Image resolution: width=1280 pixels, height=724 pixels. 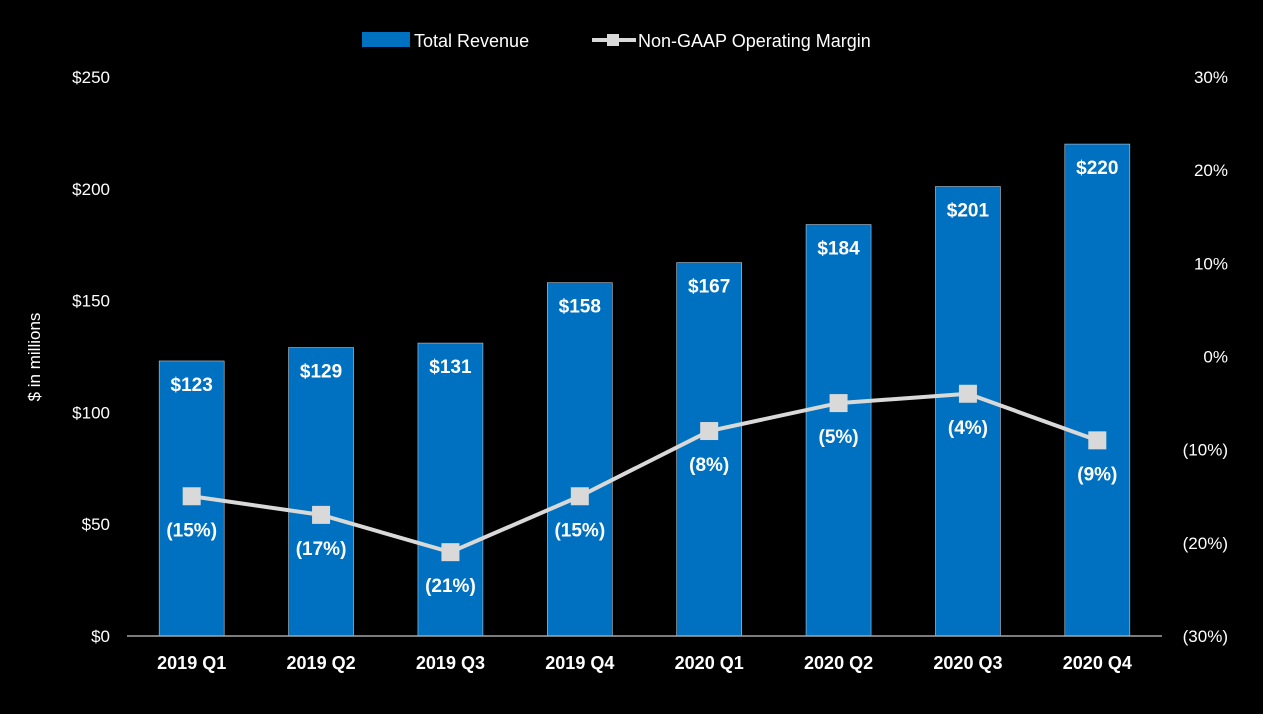 I want to click on y2-tick-label: 0%, so click(x=1215, y=357).